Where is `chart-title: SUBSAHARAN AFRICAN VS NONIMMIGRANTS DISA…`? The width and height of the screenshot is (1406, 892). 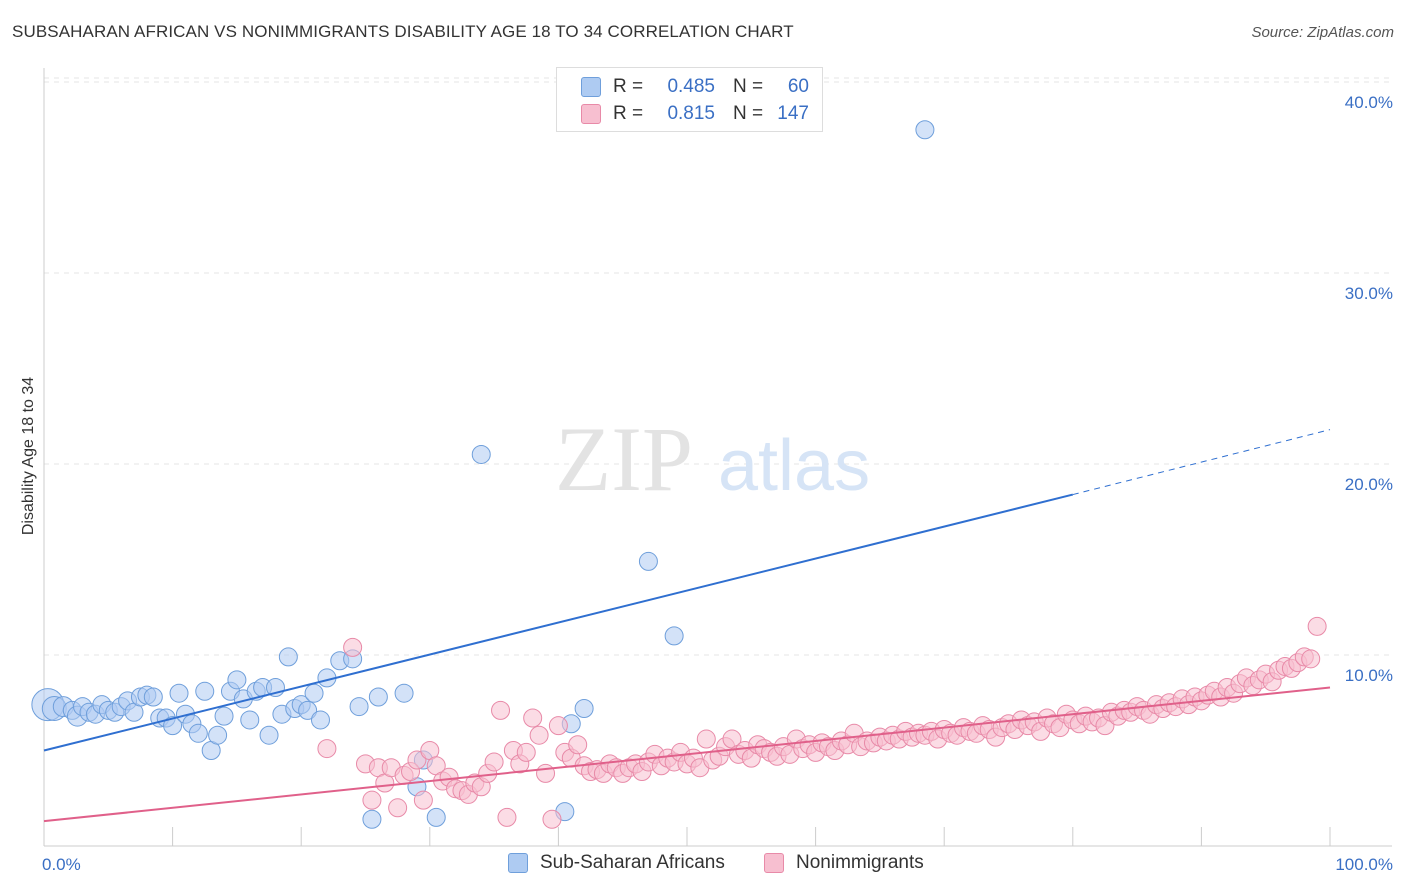 chart-title: SUBSAHARAN AFRICAN VS NONIMMIGRANTS DISA… is located at coordinates (403, 31).